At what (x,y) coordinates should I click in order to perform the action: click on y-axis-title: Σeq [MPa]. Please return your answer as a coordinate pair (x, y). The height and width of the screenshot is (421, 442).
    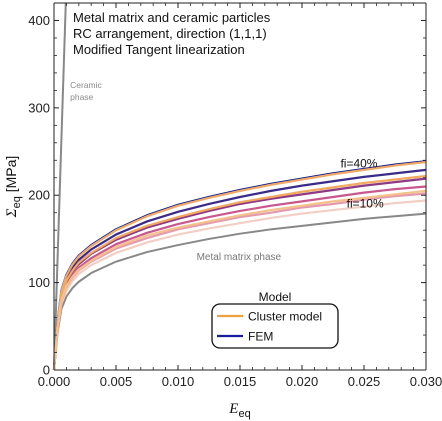
    Looking at the image, I should click on (13, 187).